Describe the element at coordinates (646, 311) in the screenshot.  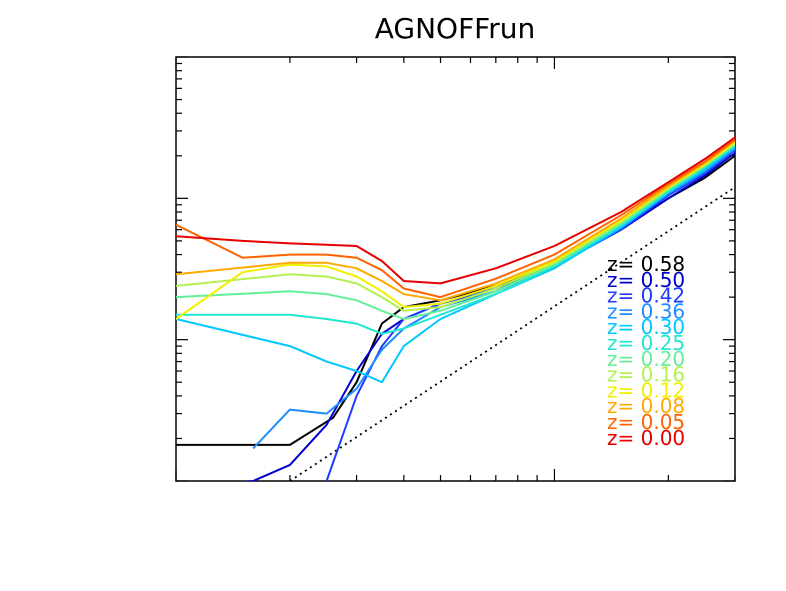
I see `legend-entry-3: z= 0.36` at that location.